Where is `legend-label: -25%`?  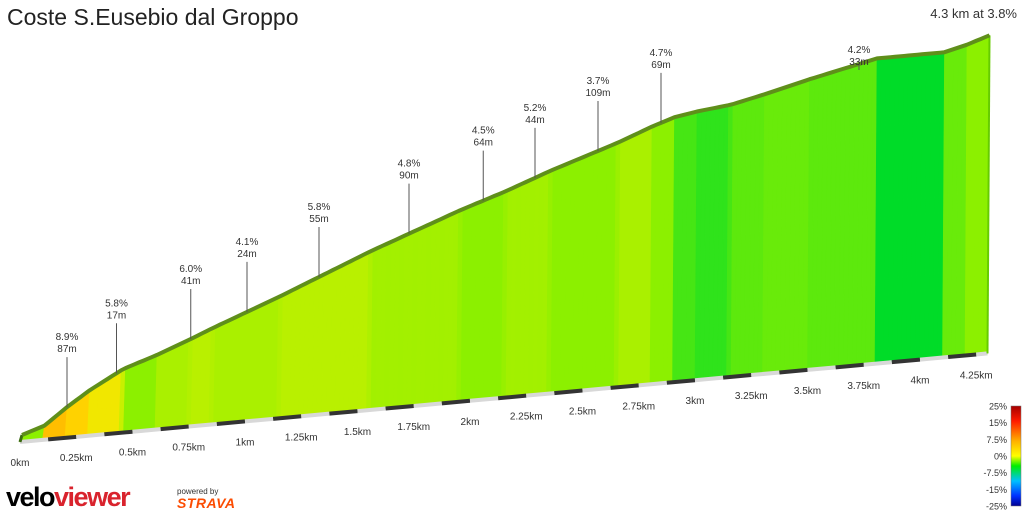 legend-label: -25% is located at coordinates (996, 507).